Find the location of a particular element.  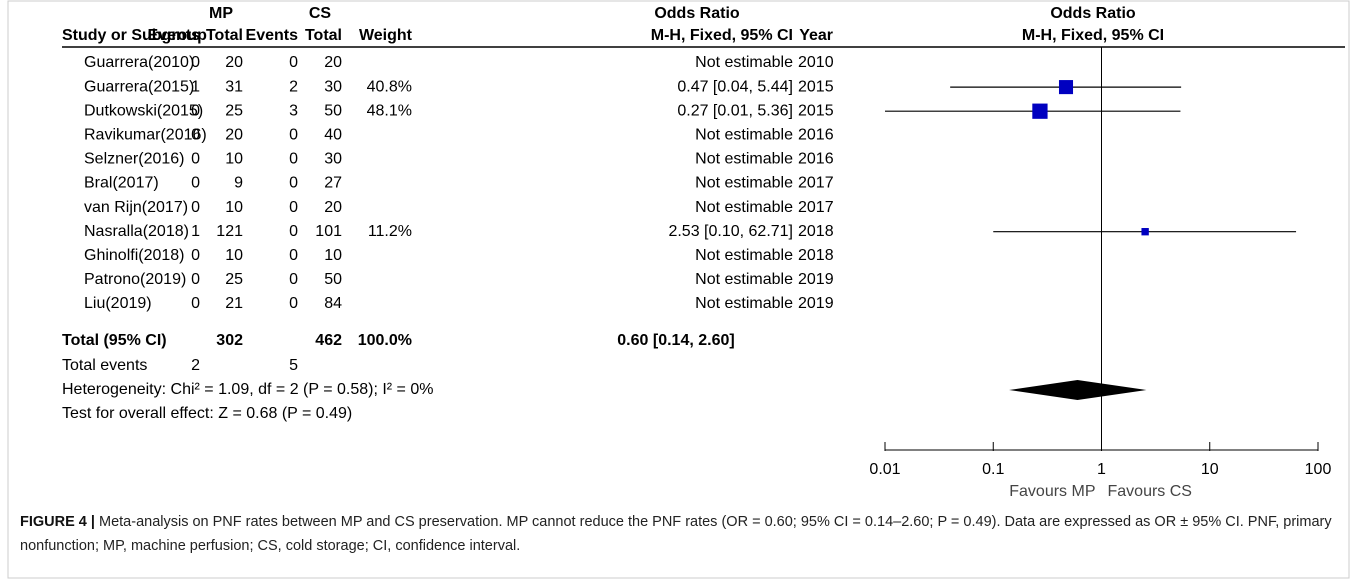

cell-cs-total: 10 is located at coordinates (333, 255).